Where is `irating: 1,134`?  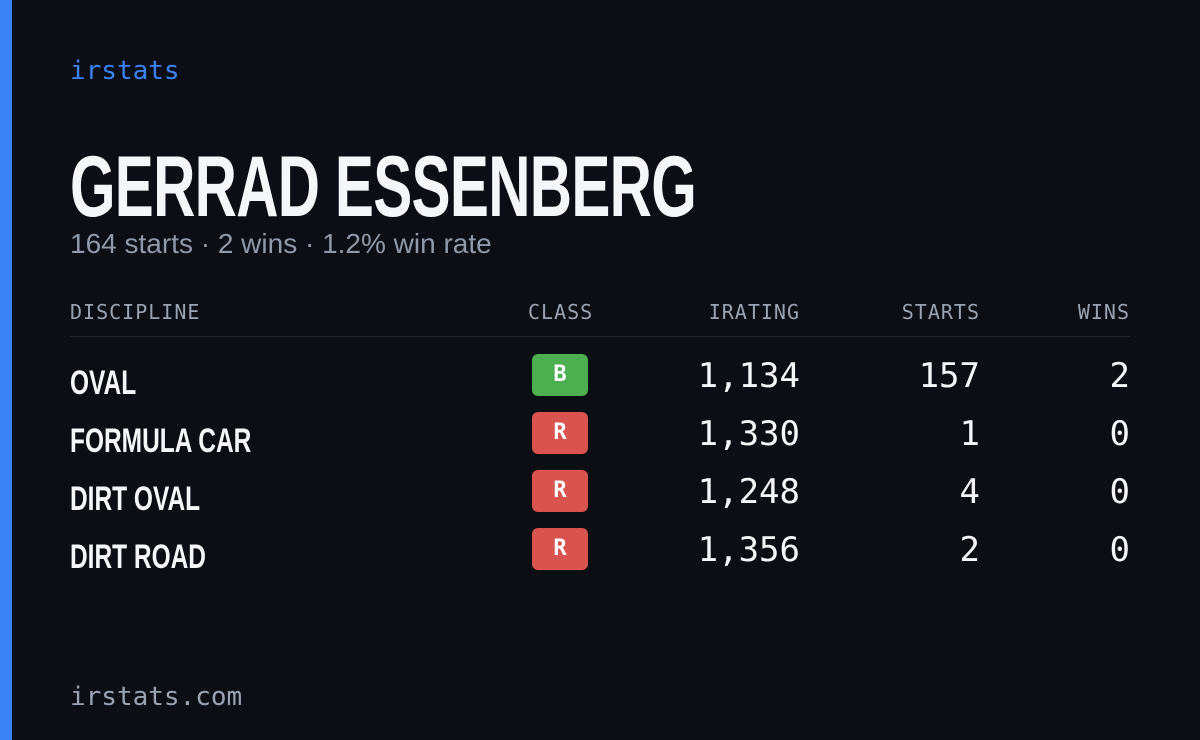
irating: 1,134 is located at coordinates (748, 376).